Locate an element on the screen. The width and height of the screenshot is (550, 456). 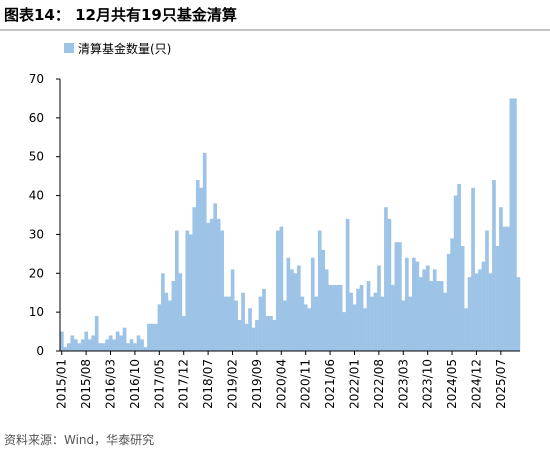
x-tick-label: 2022/01 is located at coordinates (354, 384).